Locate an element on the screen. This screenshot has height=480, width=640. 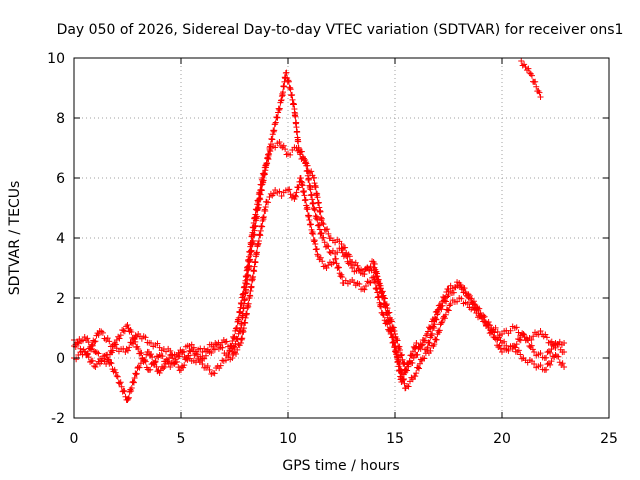
y-axis-label: SDTVAR / TECUs is located at coordinates (15, 238).